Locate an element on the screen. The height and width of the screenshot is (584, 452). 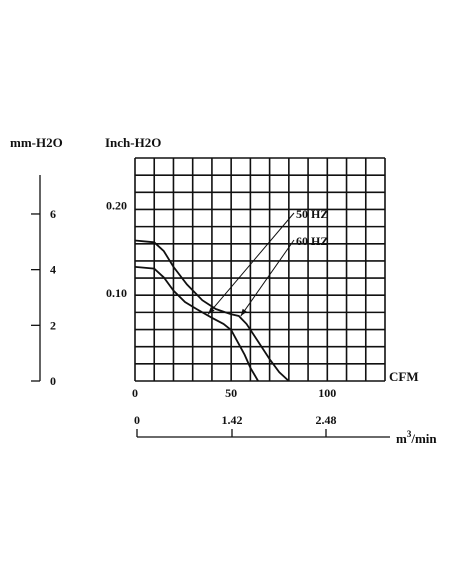
left-axis-tick-label: 2 is located at coordinates (53, 325).